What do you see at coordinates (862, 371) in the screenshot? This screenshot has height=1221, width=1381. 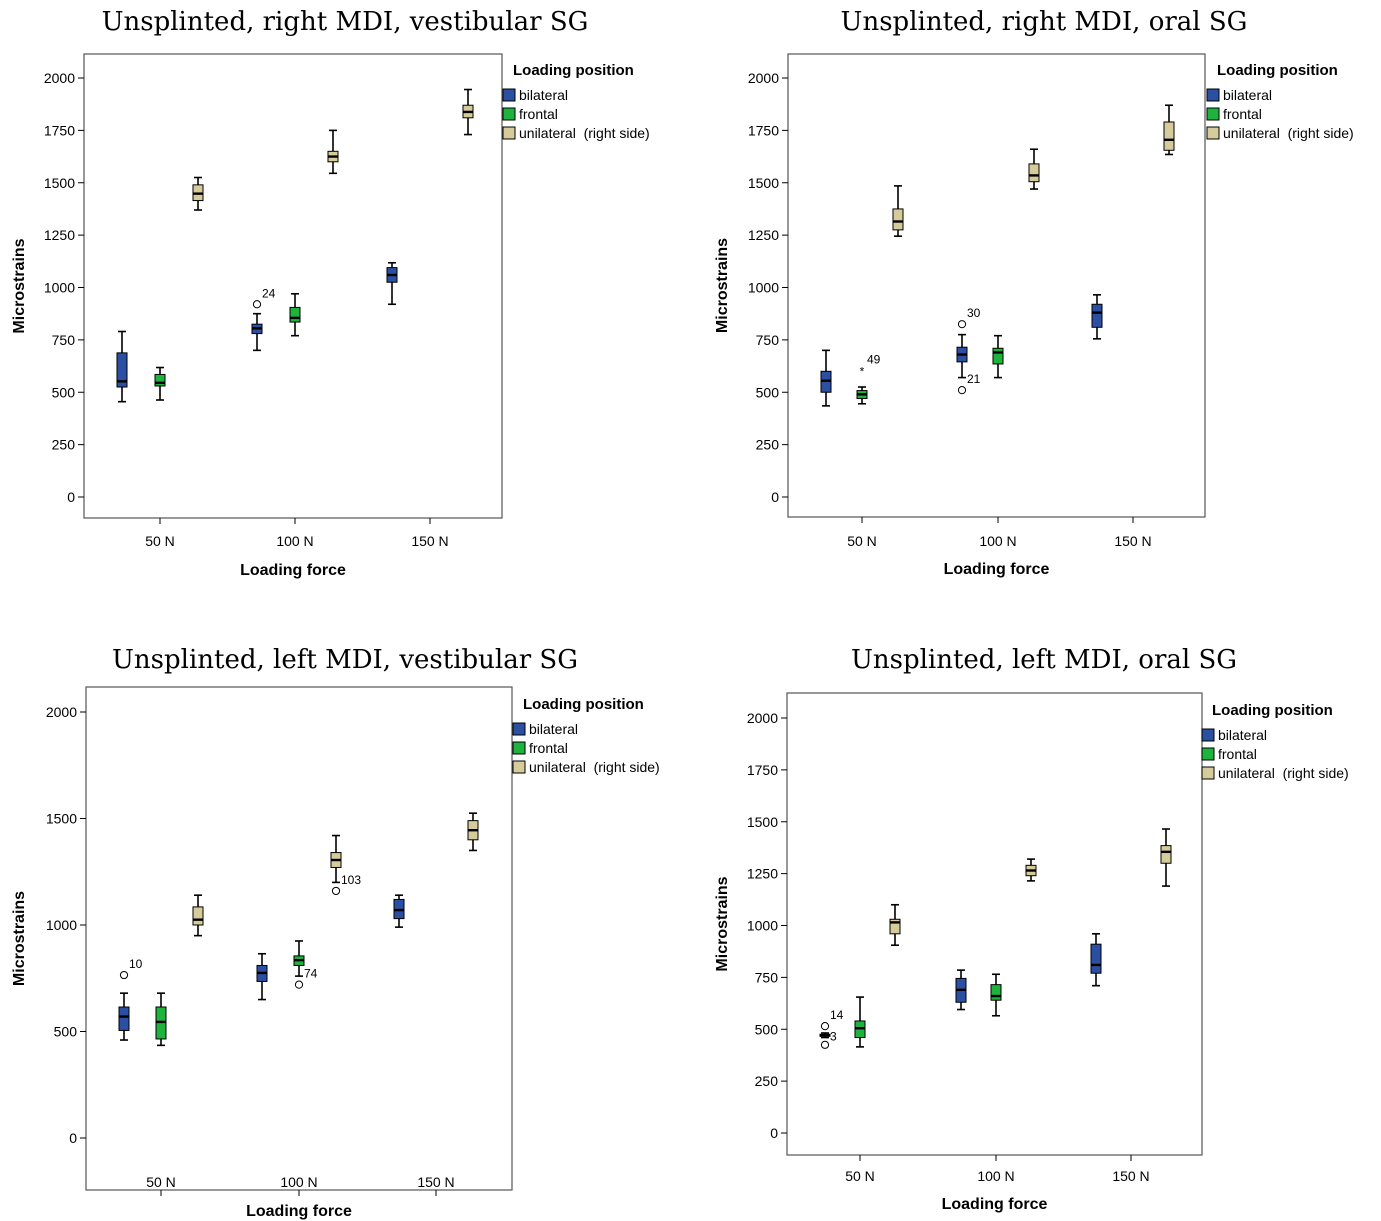 I see `outlier-star: *` at bounding box center [862, 371].